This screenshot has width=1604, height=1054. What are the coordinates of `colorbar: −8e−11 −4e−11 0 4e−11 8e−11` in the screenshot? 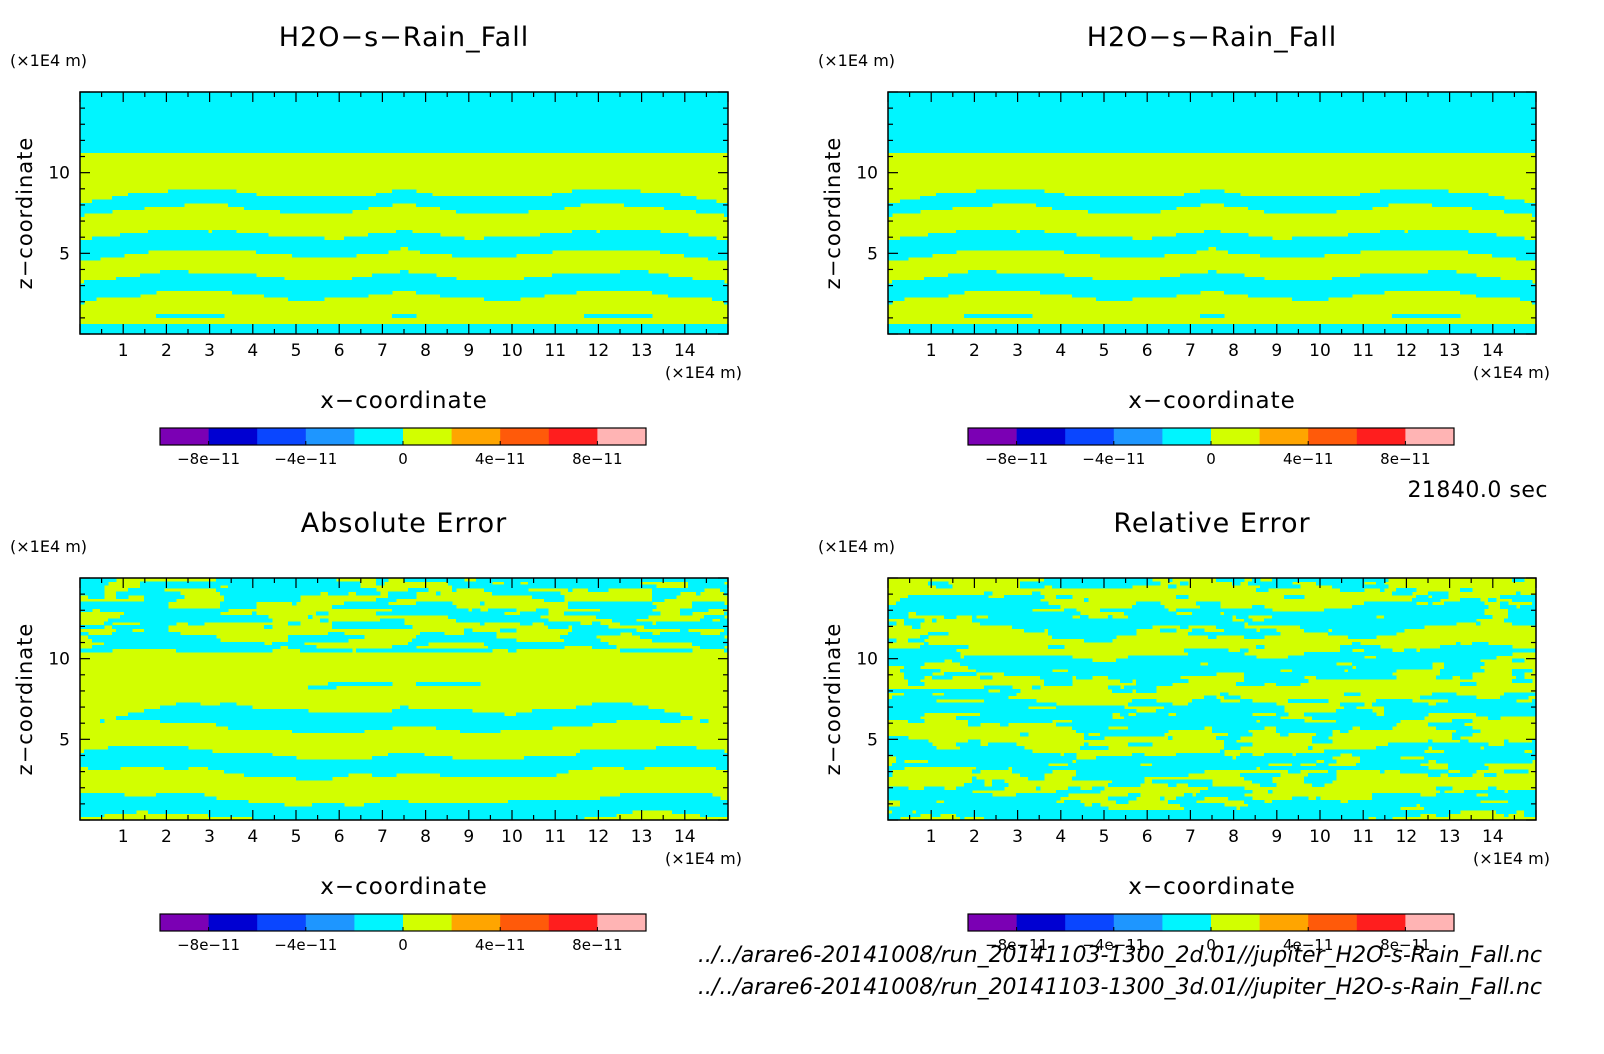 It's located at (1211, 933).